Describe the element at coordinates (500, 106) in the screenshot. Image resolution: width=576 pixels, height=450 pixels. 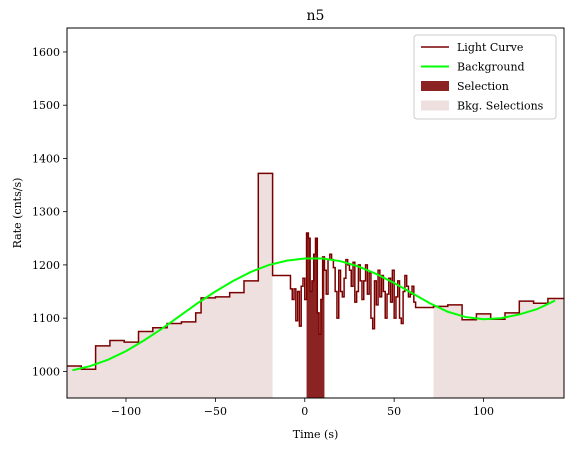
I see `legend-label-4: Bkg. Selections` at that location.